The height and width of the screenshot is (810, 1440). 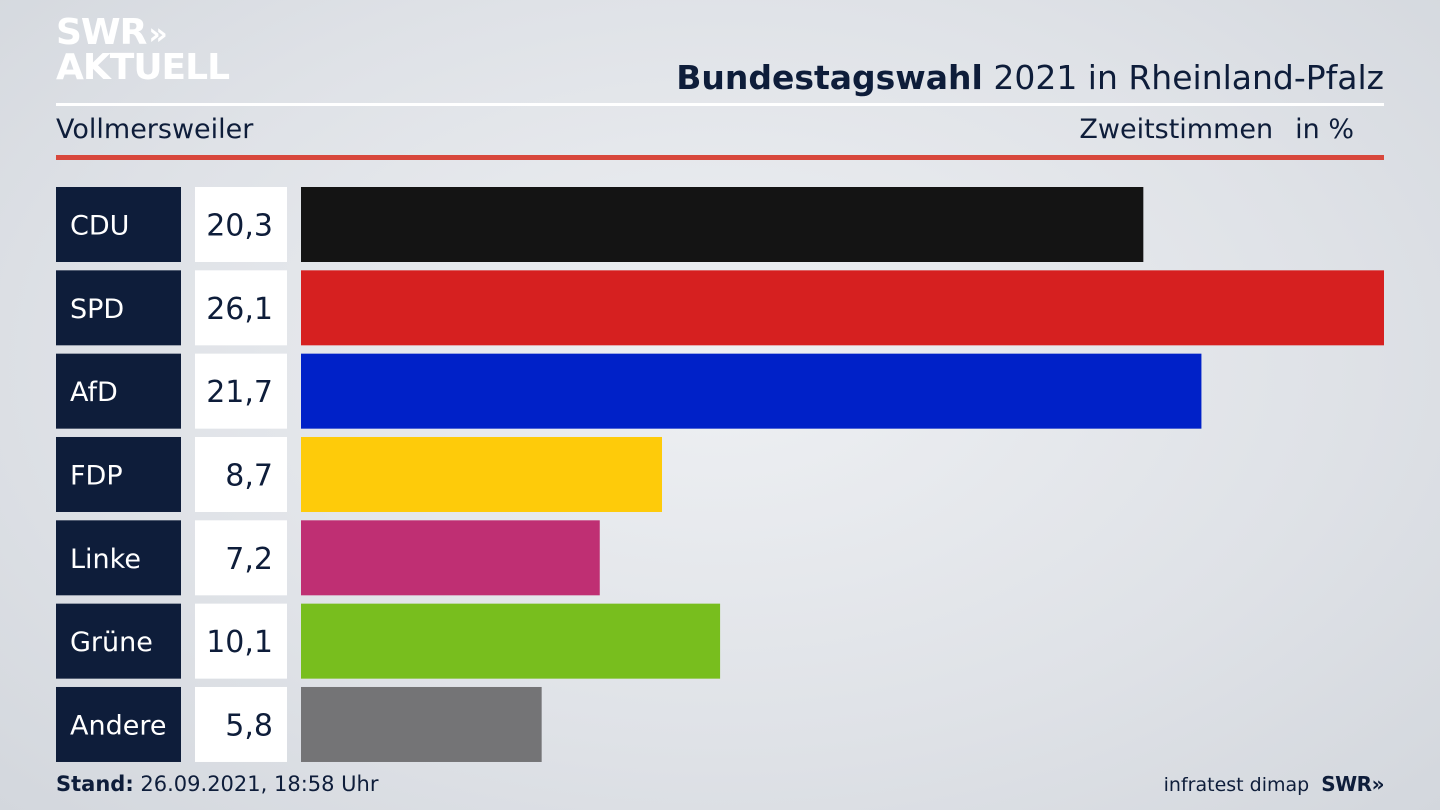 What do you see at coordinates (101, 32) in the screenshot?
I see `logo-swr-text: SWR` at bounding box center [101, 32].